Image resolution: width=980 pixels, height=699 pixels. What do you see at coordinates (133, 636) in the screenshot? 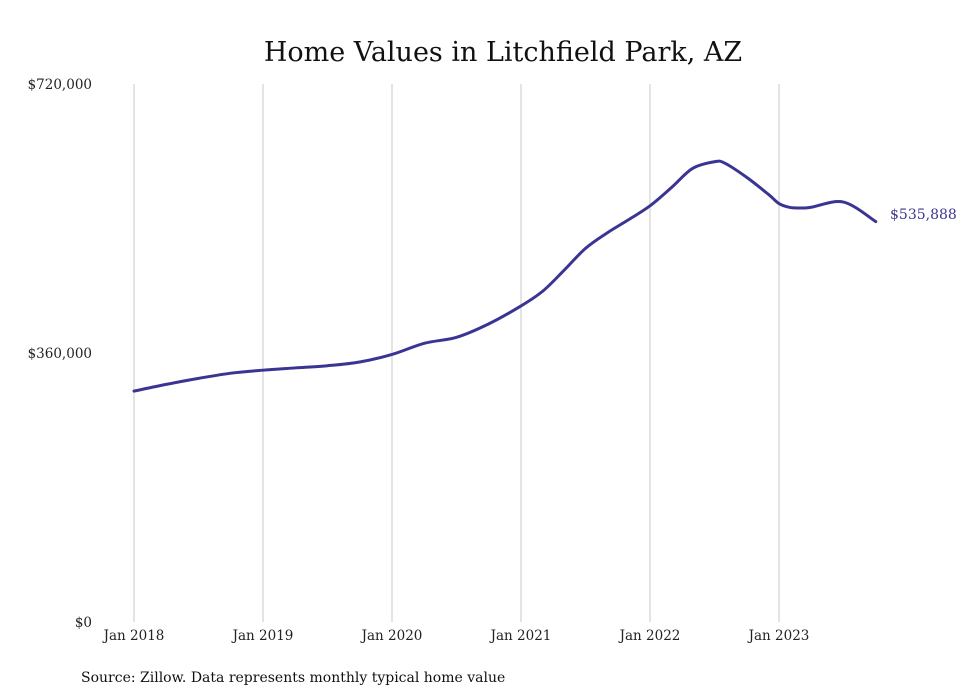
I see `x-tick-label: Jan 2018` at bounding box center [133, 636].